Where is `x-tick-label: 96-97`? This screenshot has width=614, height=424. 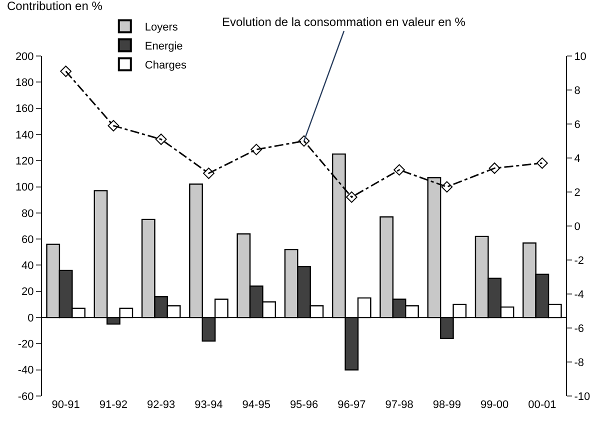
x-tick-label: 96-97 is located at coordinates (352, 405).